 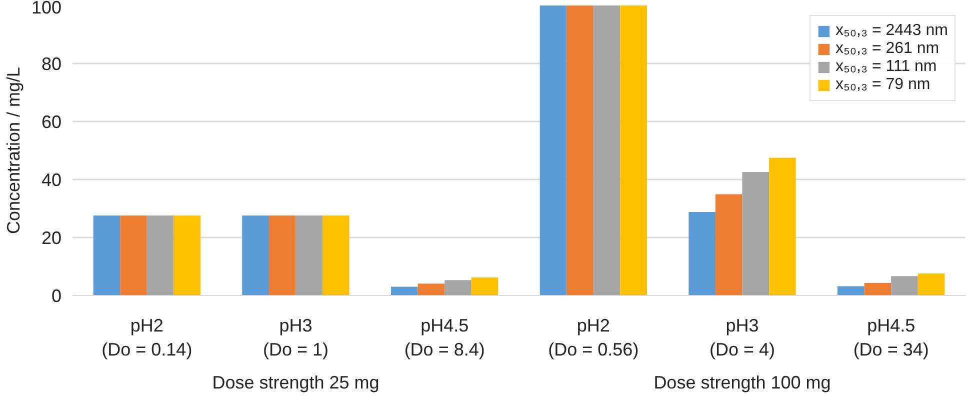 I want to click on text: Dose strength 25 mg, so click(x=296, y=382).